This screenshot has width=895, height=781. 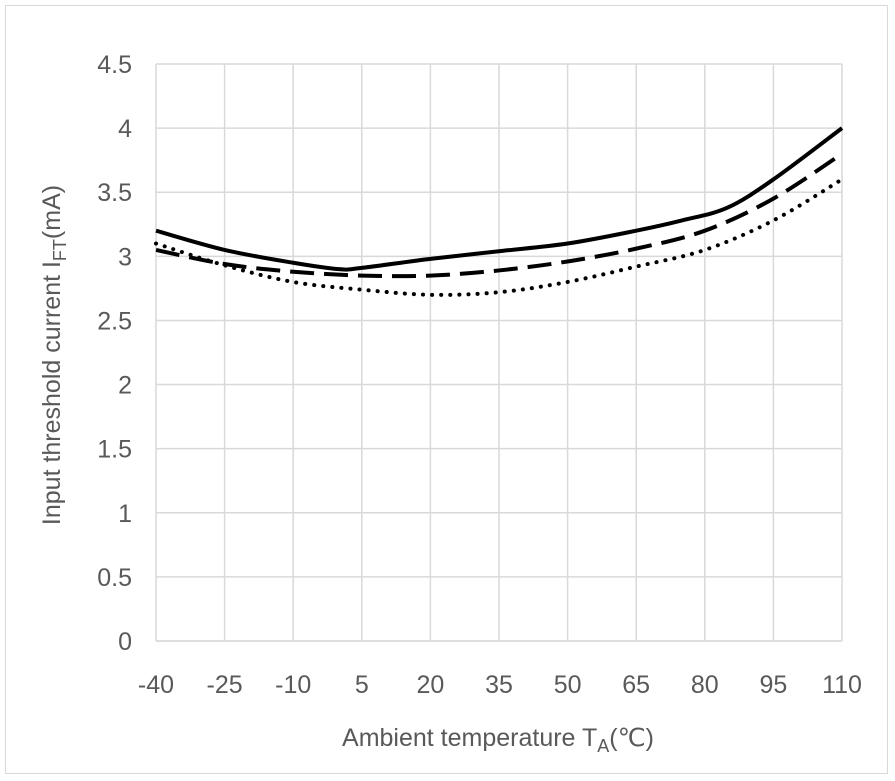 I want to click on y-tick-label: 4.5, so click(x=114, y=65).